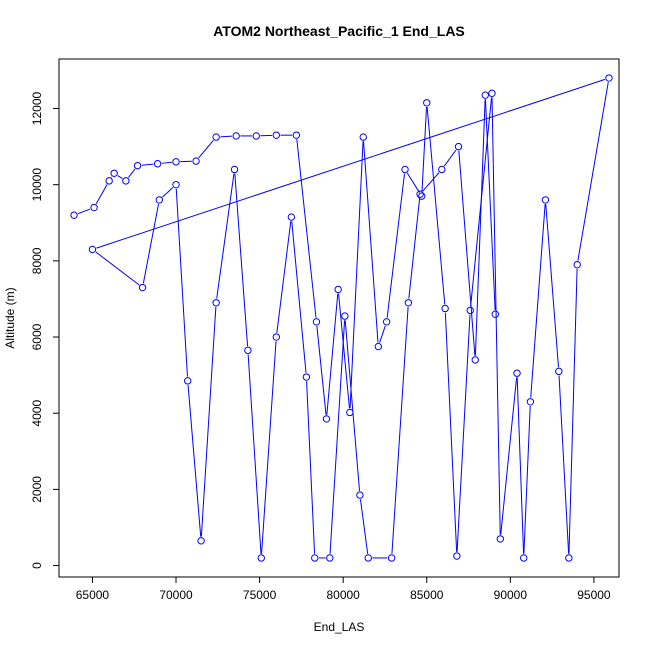  What do you see at coordinates (339, 627) in the screenshot?
I see `x-axis-label: End_LAS` at bounding box center [339, 627].